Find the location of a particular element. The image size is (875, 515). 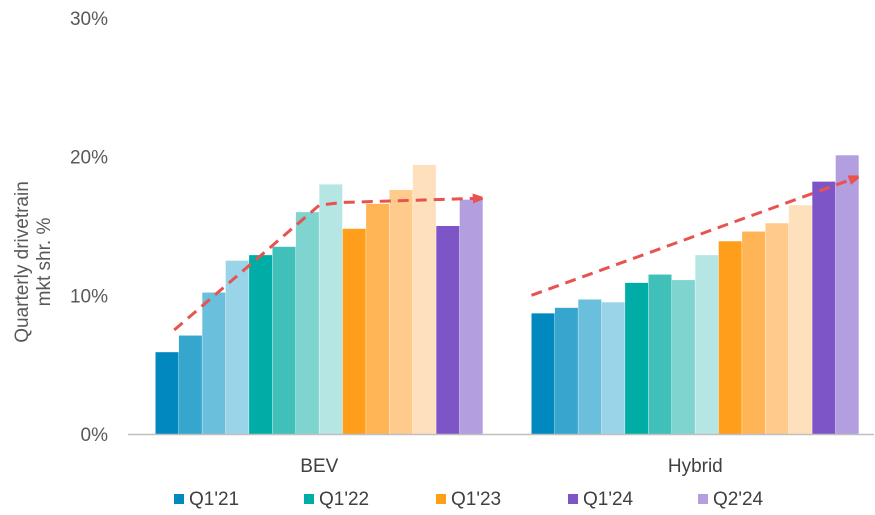

legend-label: Q1'24 is located at coordinates (608, 499).